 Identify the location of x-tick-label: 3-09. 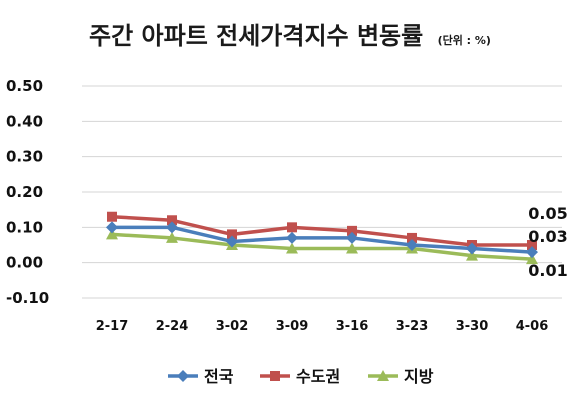
(292, 326).